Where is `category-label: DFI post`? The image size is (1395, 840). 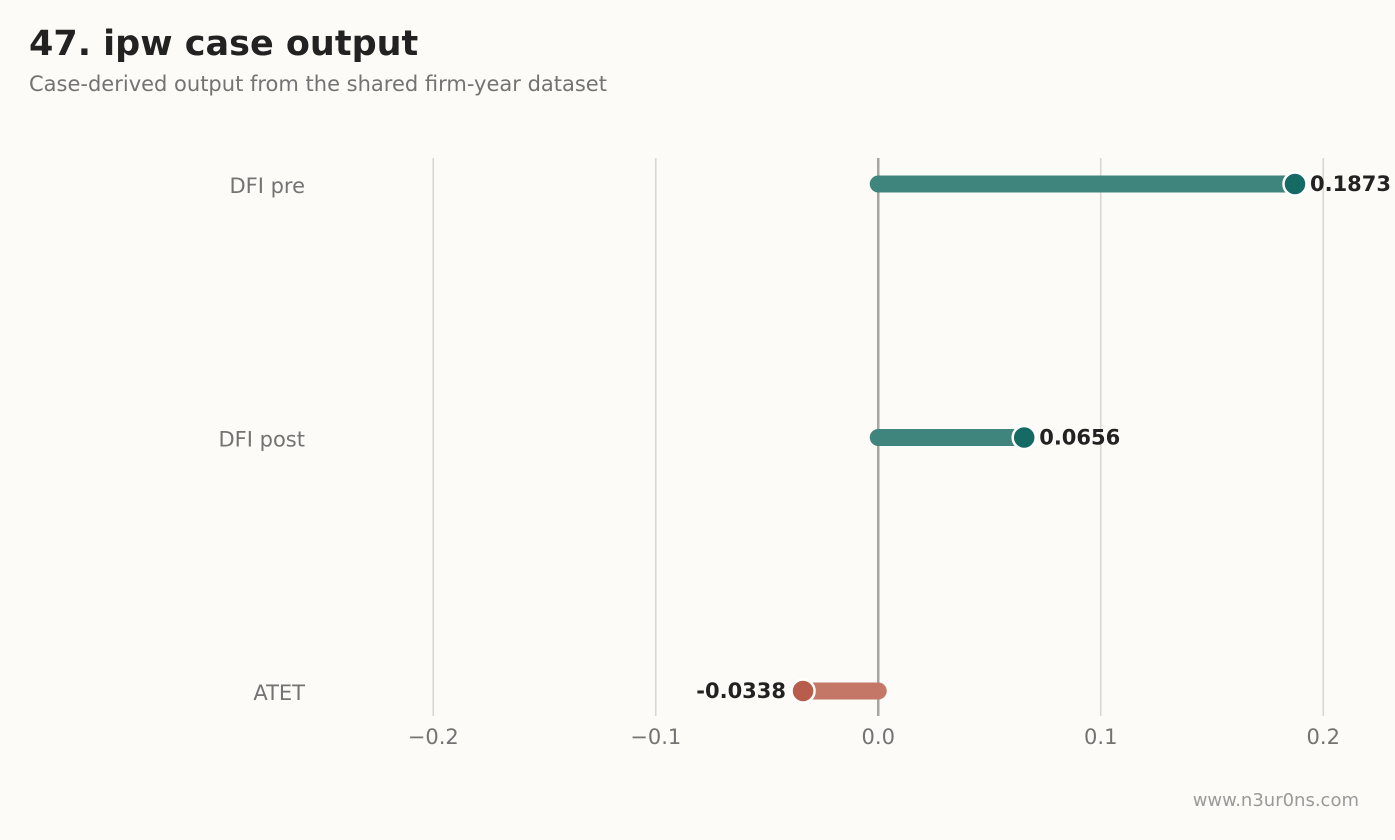 category-label: DFI post is located at coordinates (262, 440).